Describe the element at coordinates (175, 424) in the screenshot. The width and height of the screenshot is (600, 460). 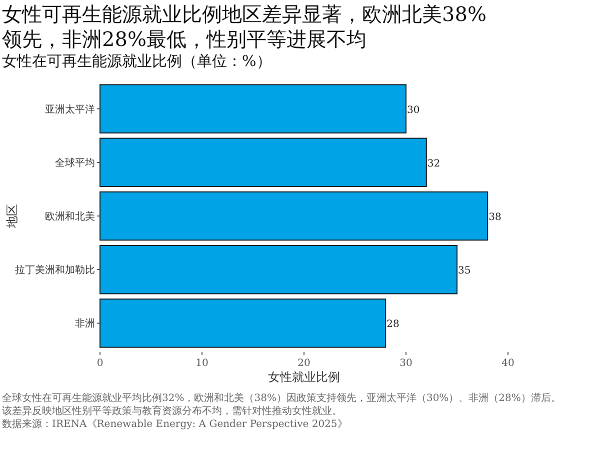
I see `source-note: 数据来源：IRENA《Renewable Energy: A Gender Perspective 2025》` at that location.